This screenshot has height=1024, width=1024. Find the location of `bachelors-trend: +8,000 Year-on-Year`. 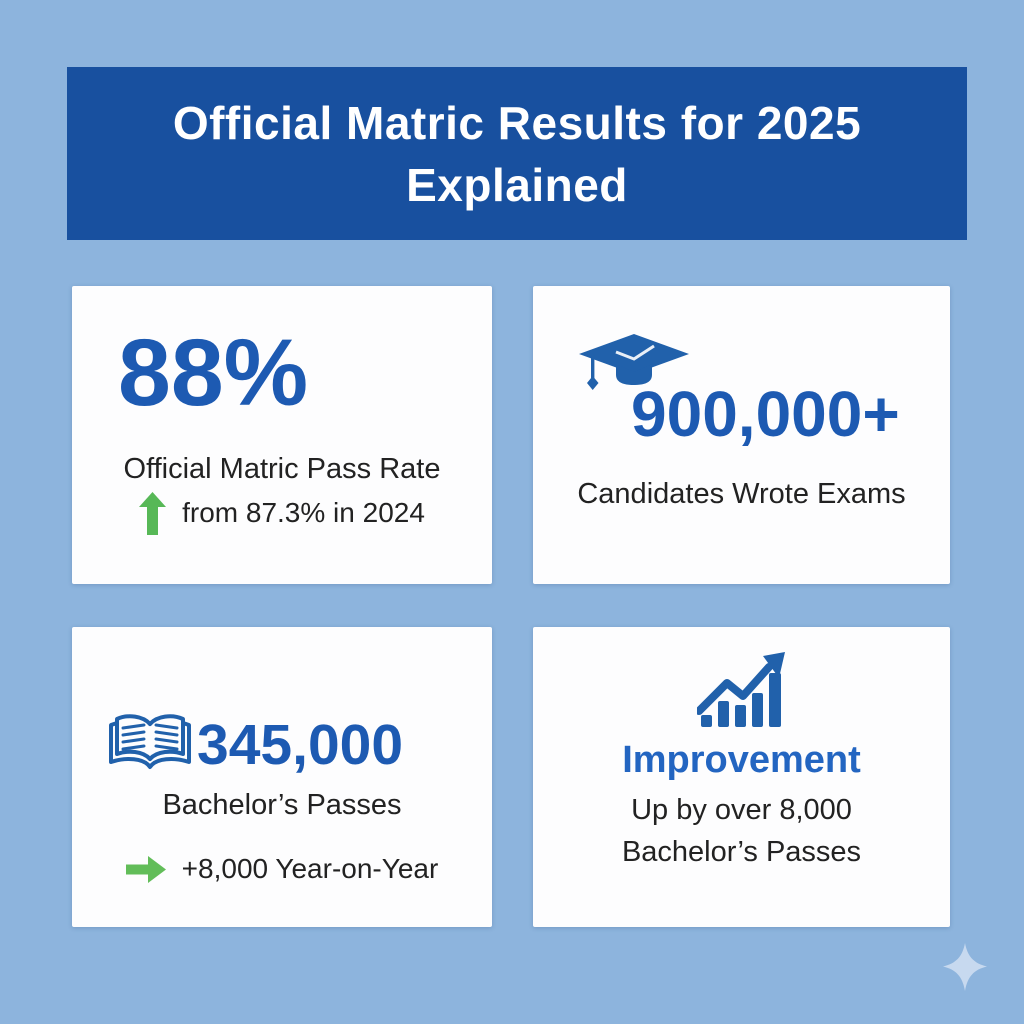

bachelors-trend: +8,000 Year-on-Year is located at coordinates (282, 869).